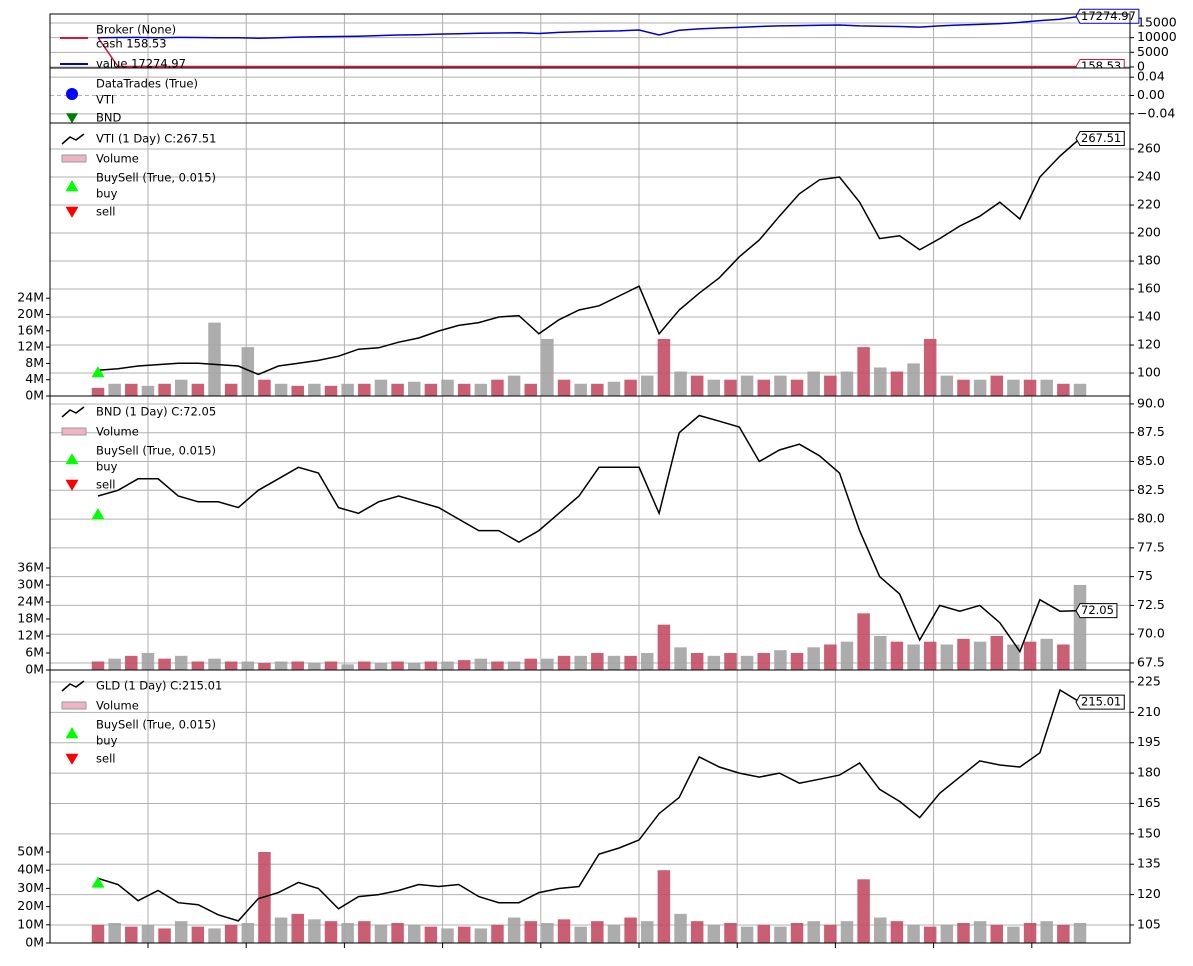  I want to click on volume-tick-label: 36M, so click(30, 566).